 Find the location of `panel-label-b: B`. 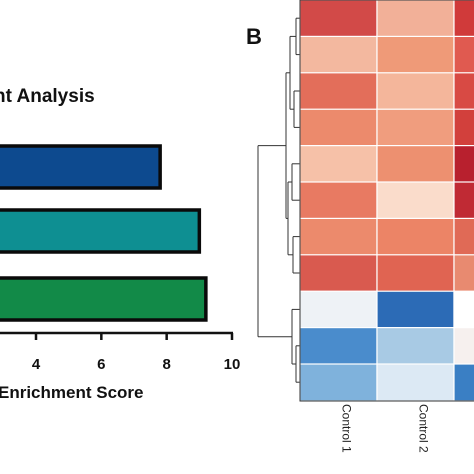

panel-label-b: B is located at coordinates (254, 36).